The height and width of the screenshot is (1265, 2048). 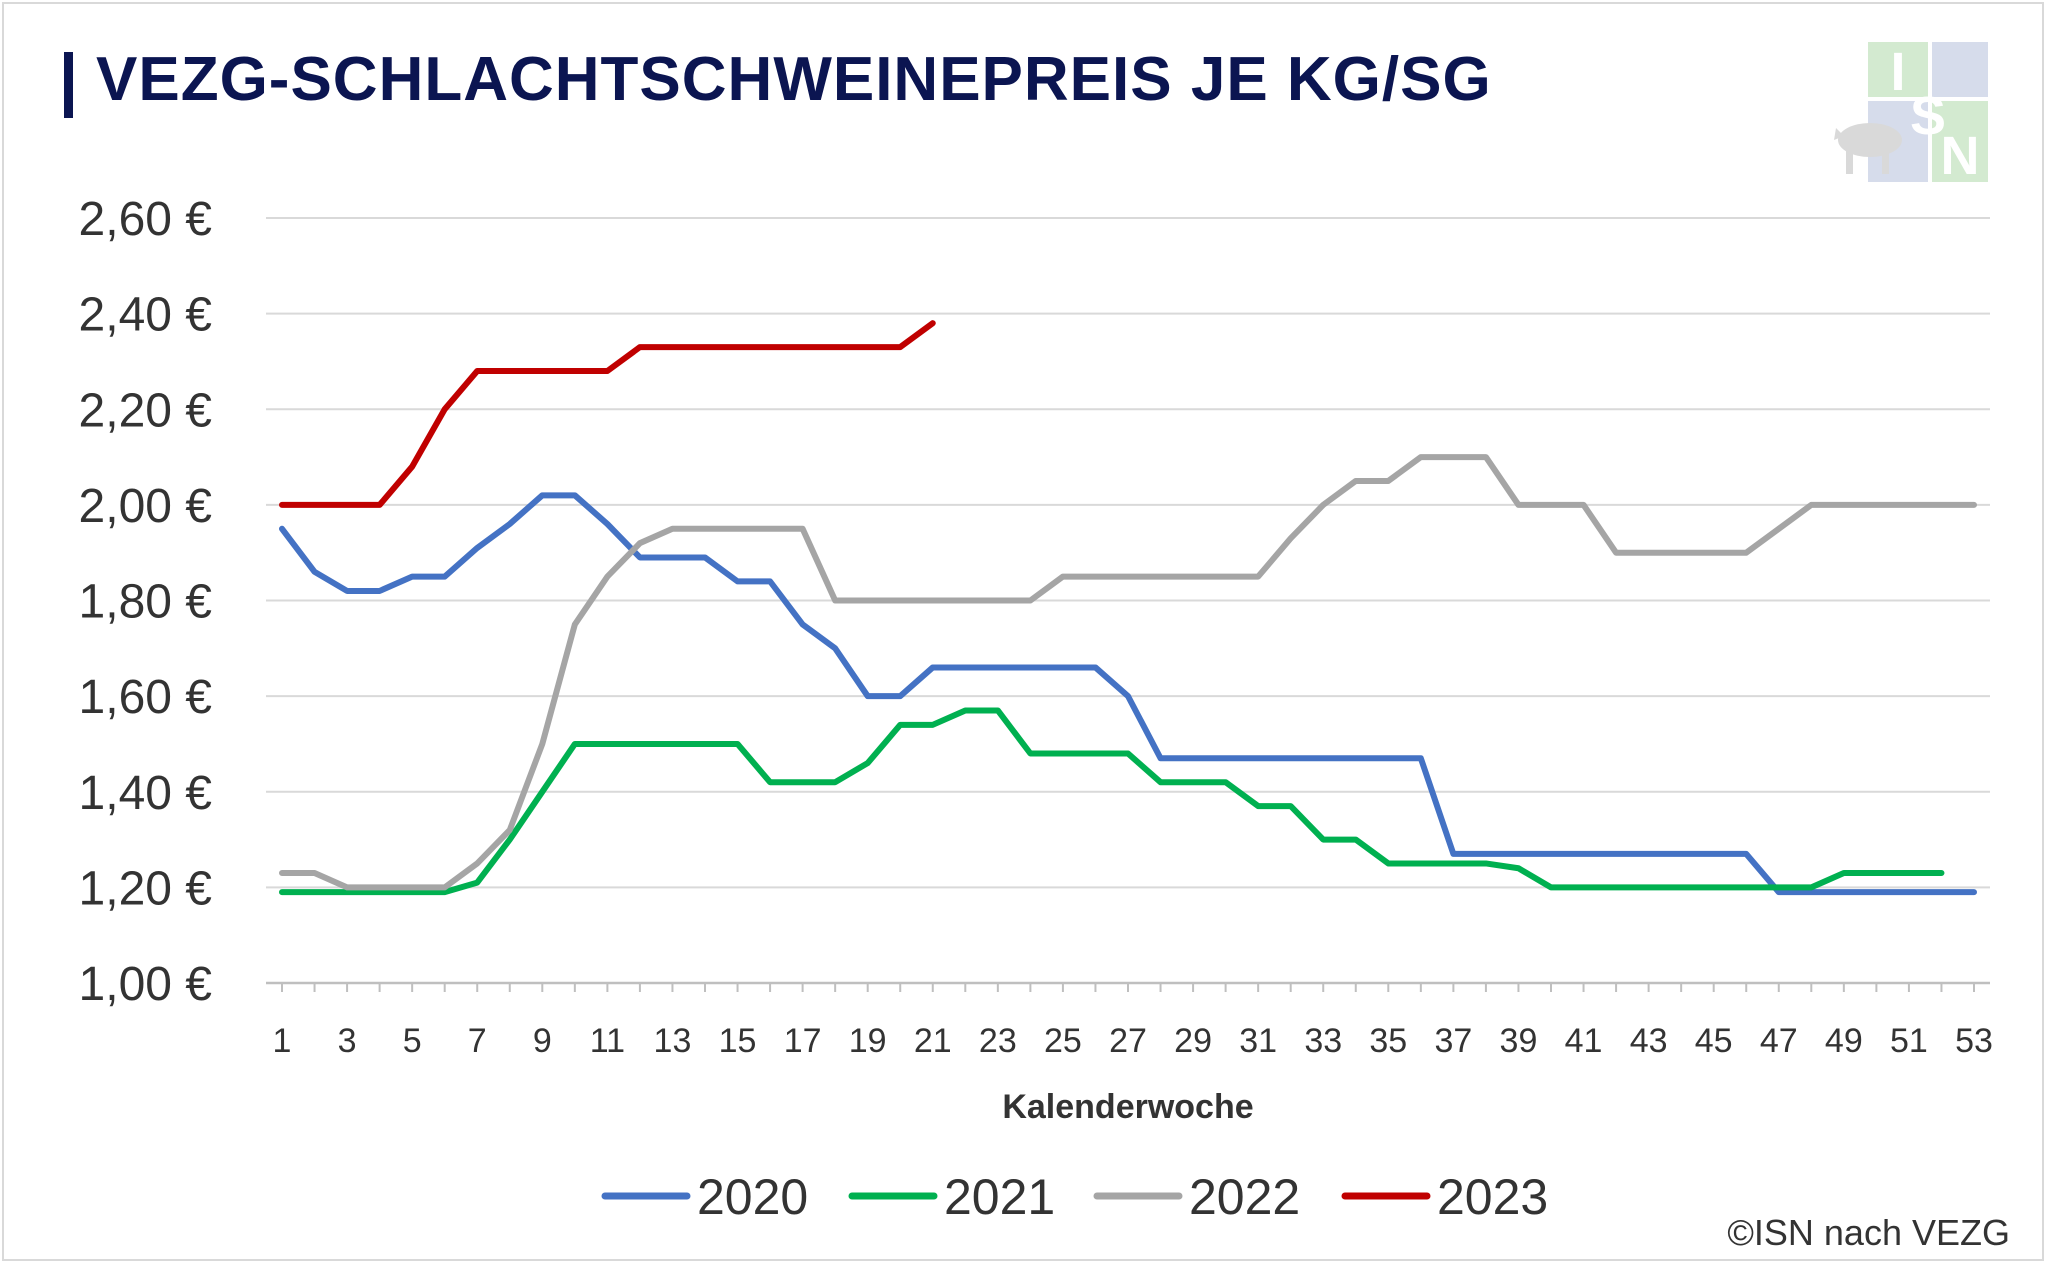 I want to click on x-tick-label: 31, so click(x=1258, y=1041).